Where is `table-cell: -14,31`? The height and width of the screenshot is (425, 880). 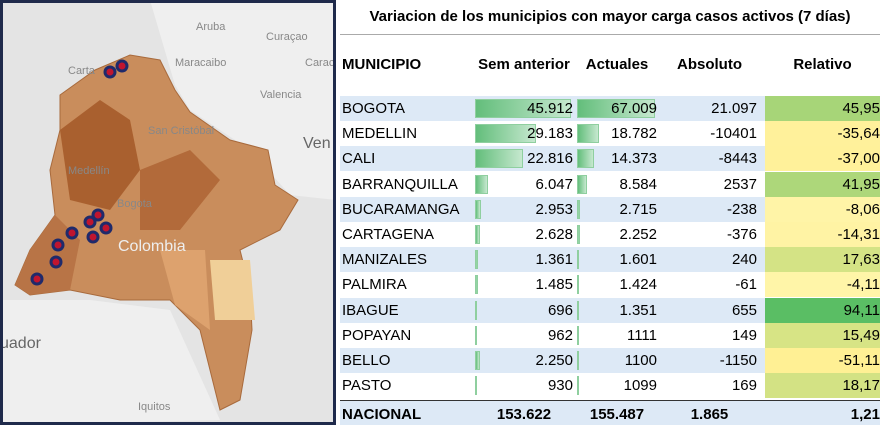 table-cell: -14,31 is located at coordinates (858, 234).